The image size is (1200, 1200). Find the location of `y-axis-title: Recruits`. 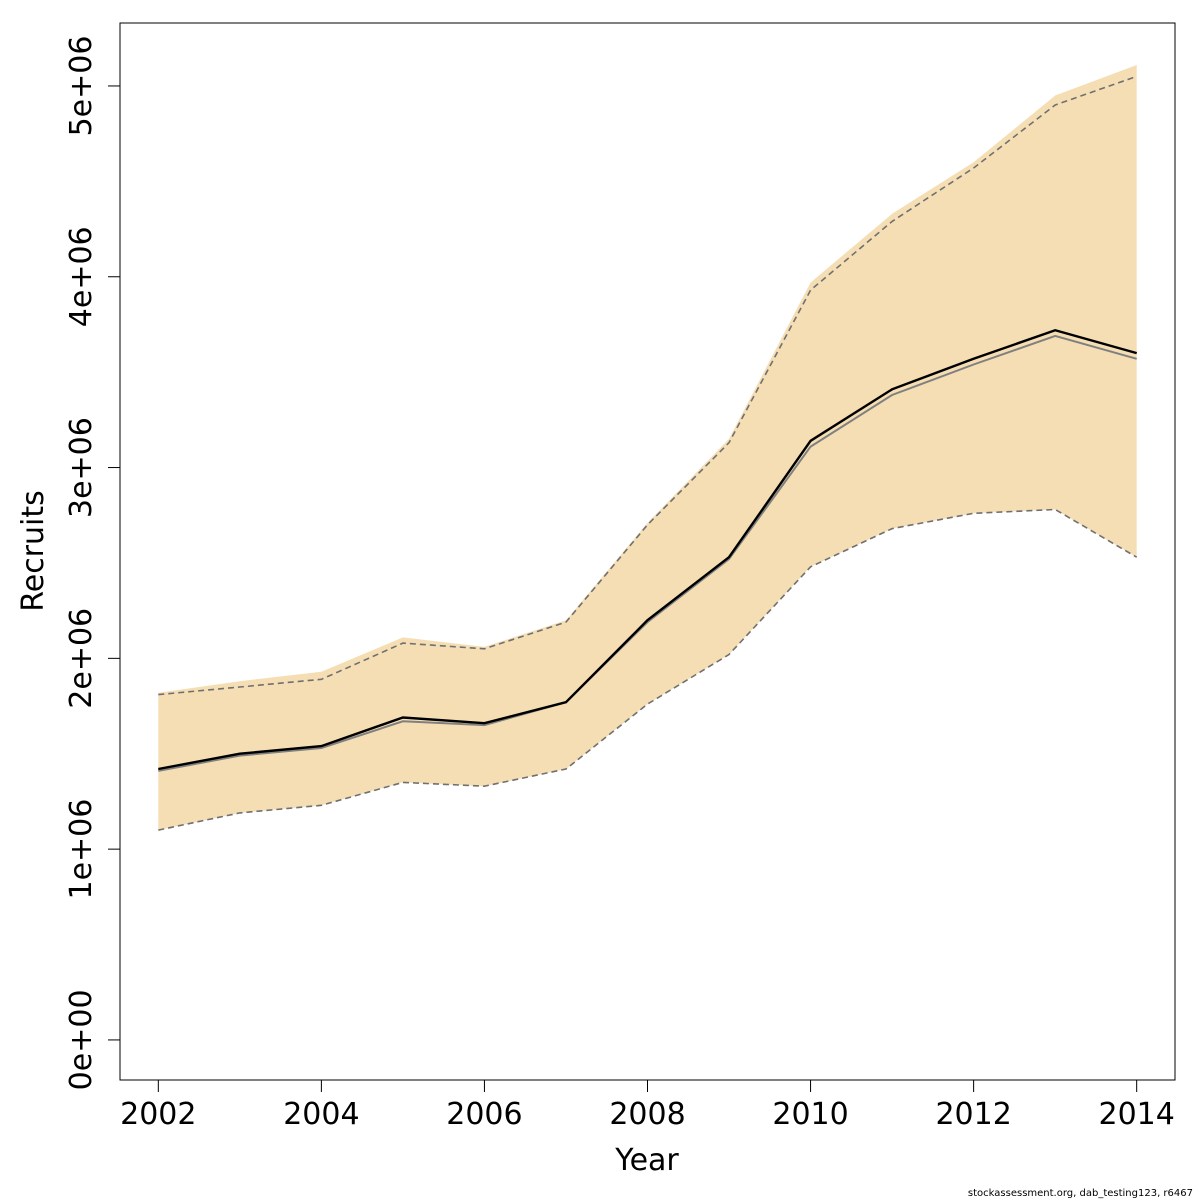

y-axis-title: Recruits is located at coordinates (33, 551).